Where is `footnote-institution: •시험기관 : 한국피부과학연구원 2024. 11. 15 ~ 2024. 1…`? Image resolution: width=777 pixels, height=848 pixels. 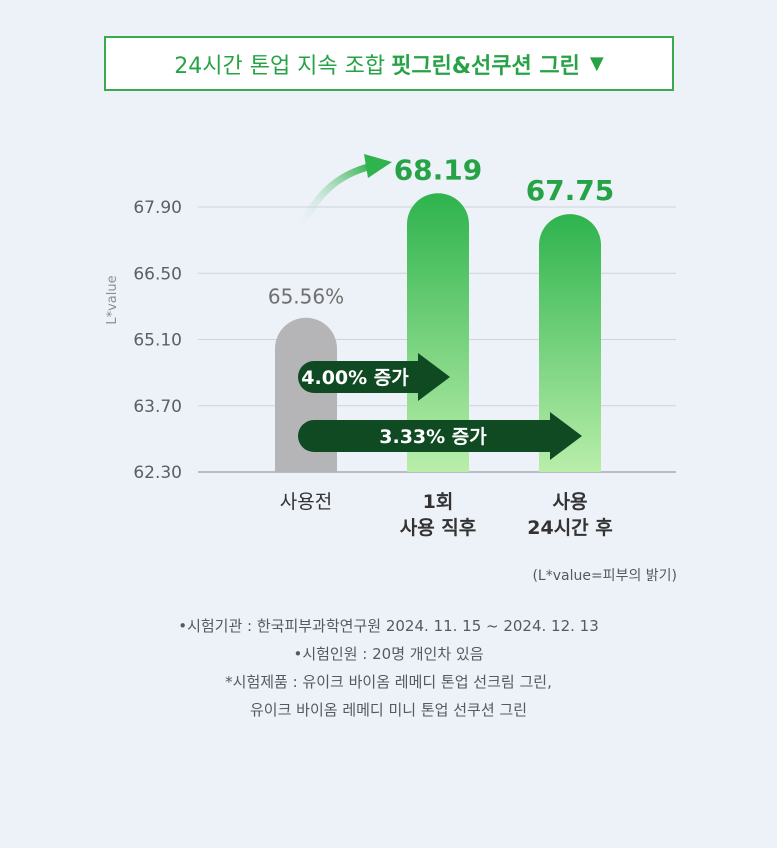
footnote-institution: •시험기관 : 한국피부과학연구원 2024. 11. 15 ~ 2024. 1… is located at coordinates (388, 626).